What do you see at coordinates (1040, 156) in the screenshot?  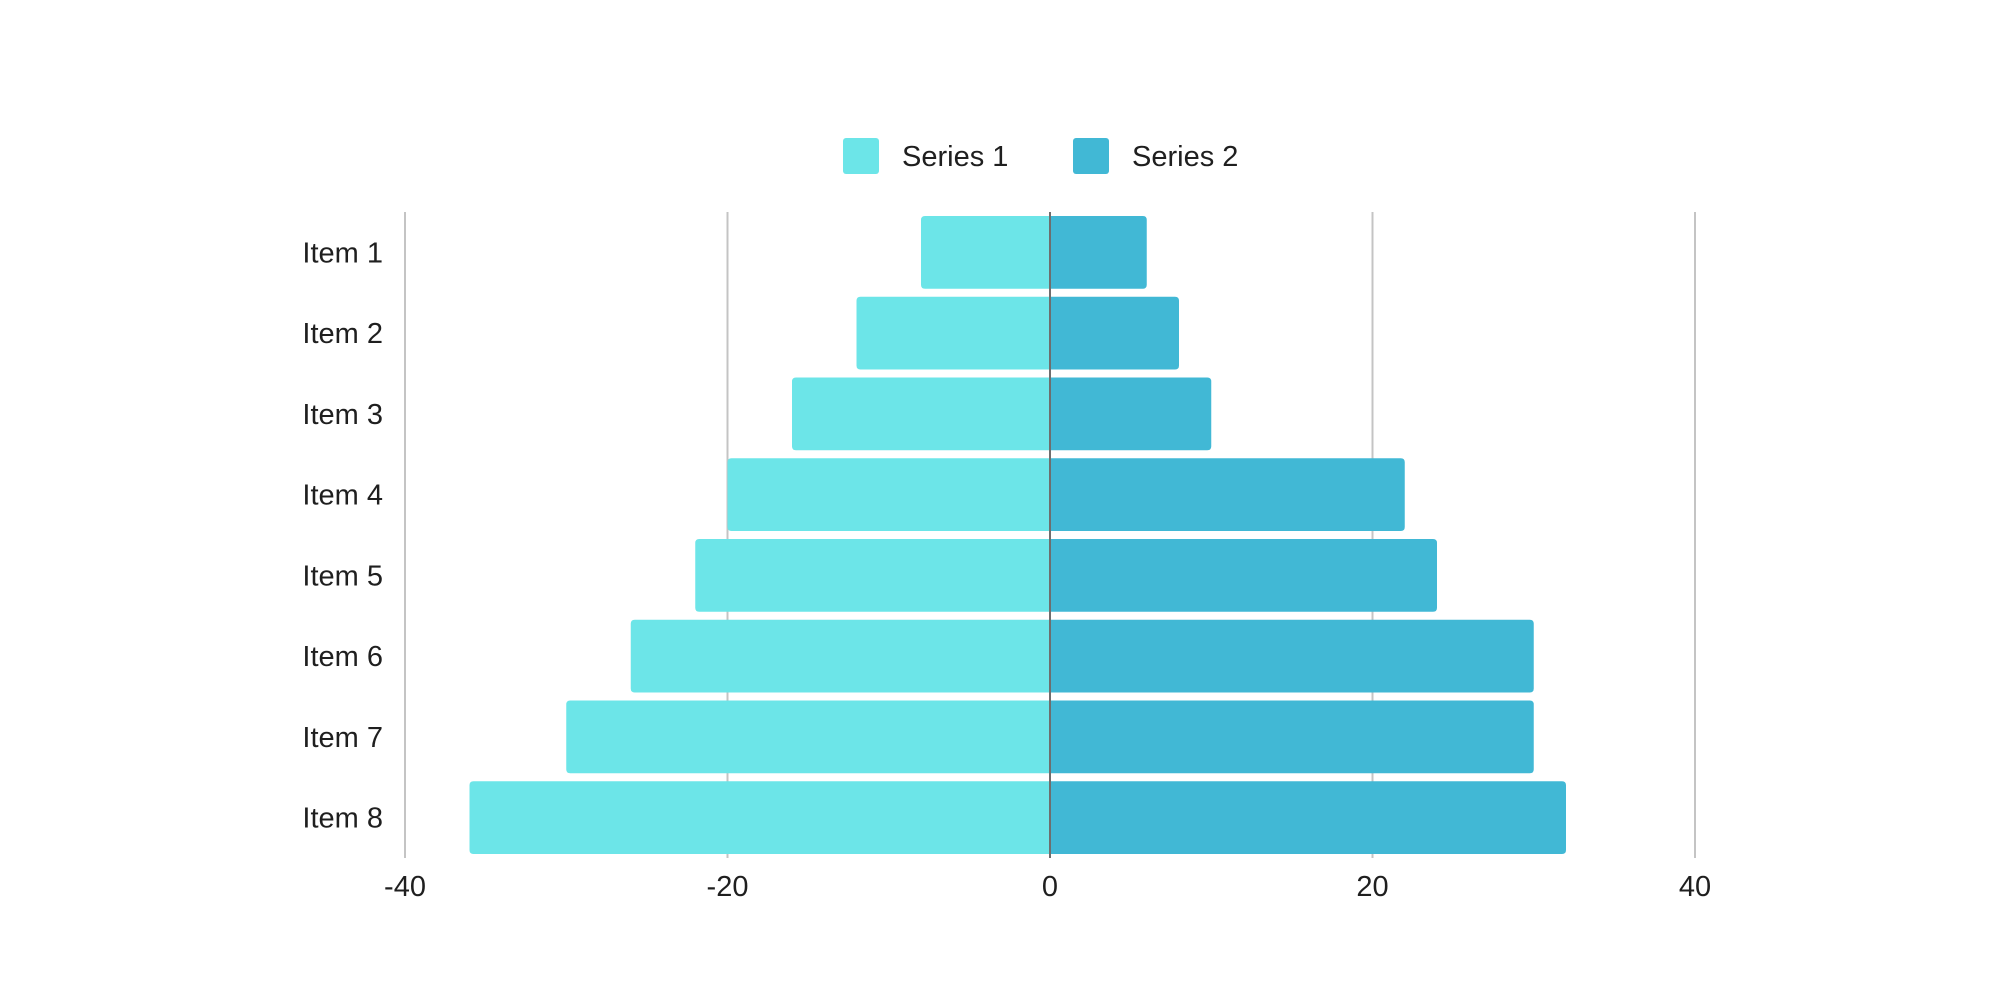 I see `legend: Series 1 Series 2` at bounding box center [1040, 156].